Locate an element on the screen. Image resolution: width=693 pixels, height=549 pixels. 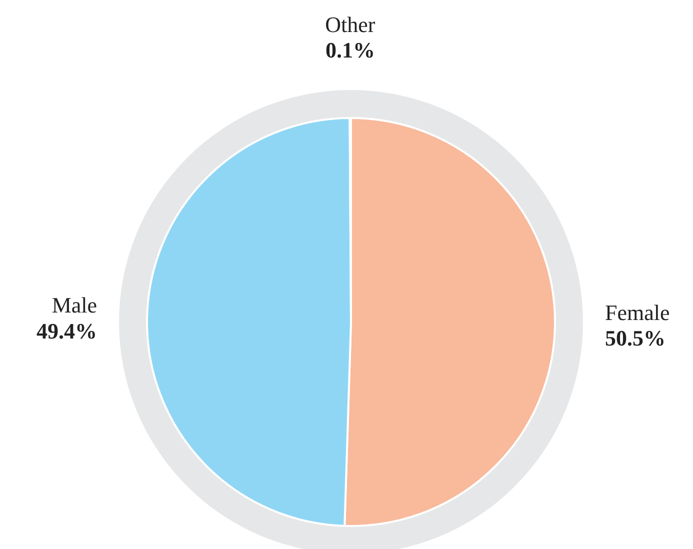
data-label: 50.5% is located at coordinates (635, 338).